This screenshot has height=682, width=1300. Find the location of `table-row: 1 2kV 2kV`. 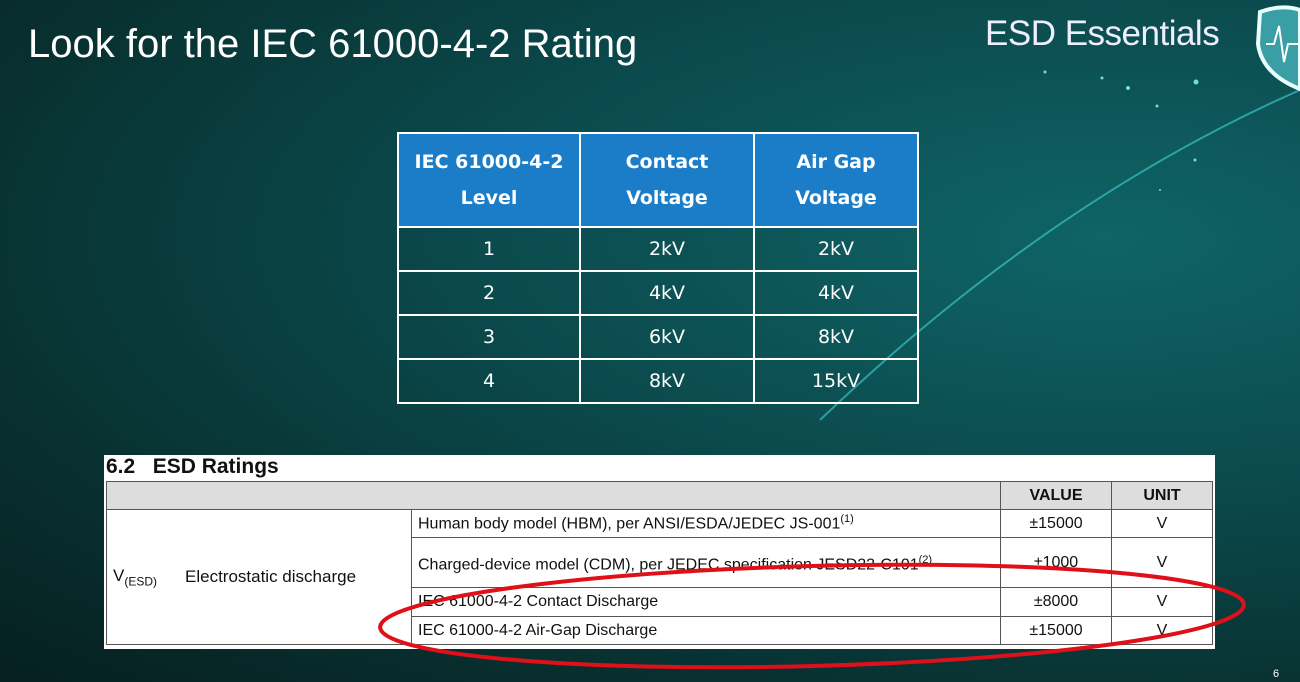

table-row: 1 2kV 2kV is located at coordinates (658, 249).